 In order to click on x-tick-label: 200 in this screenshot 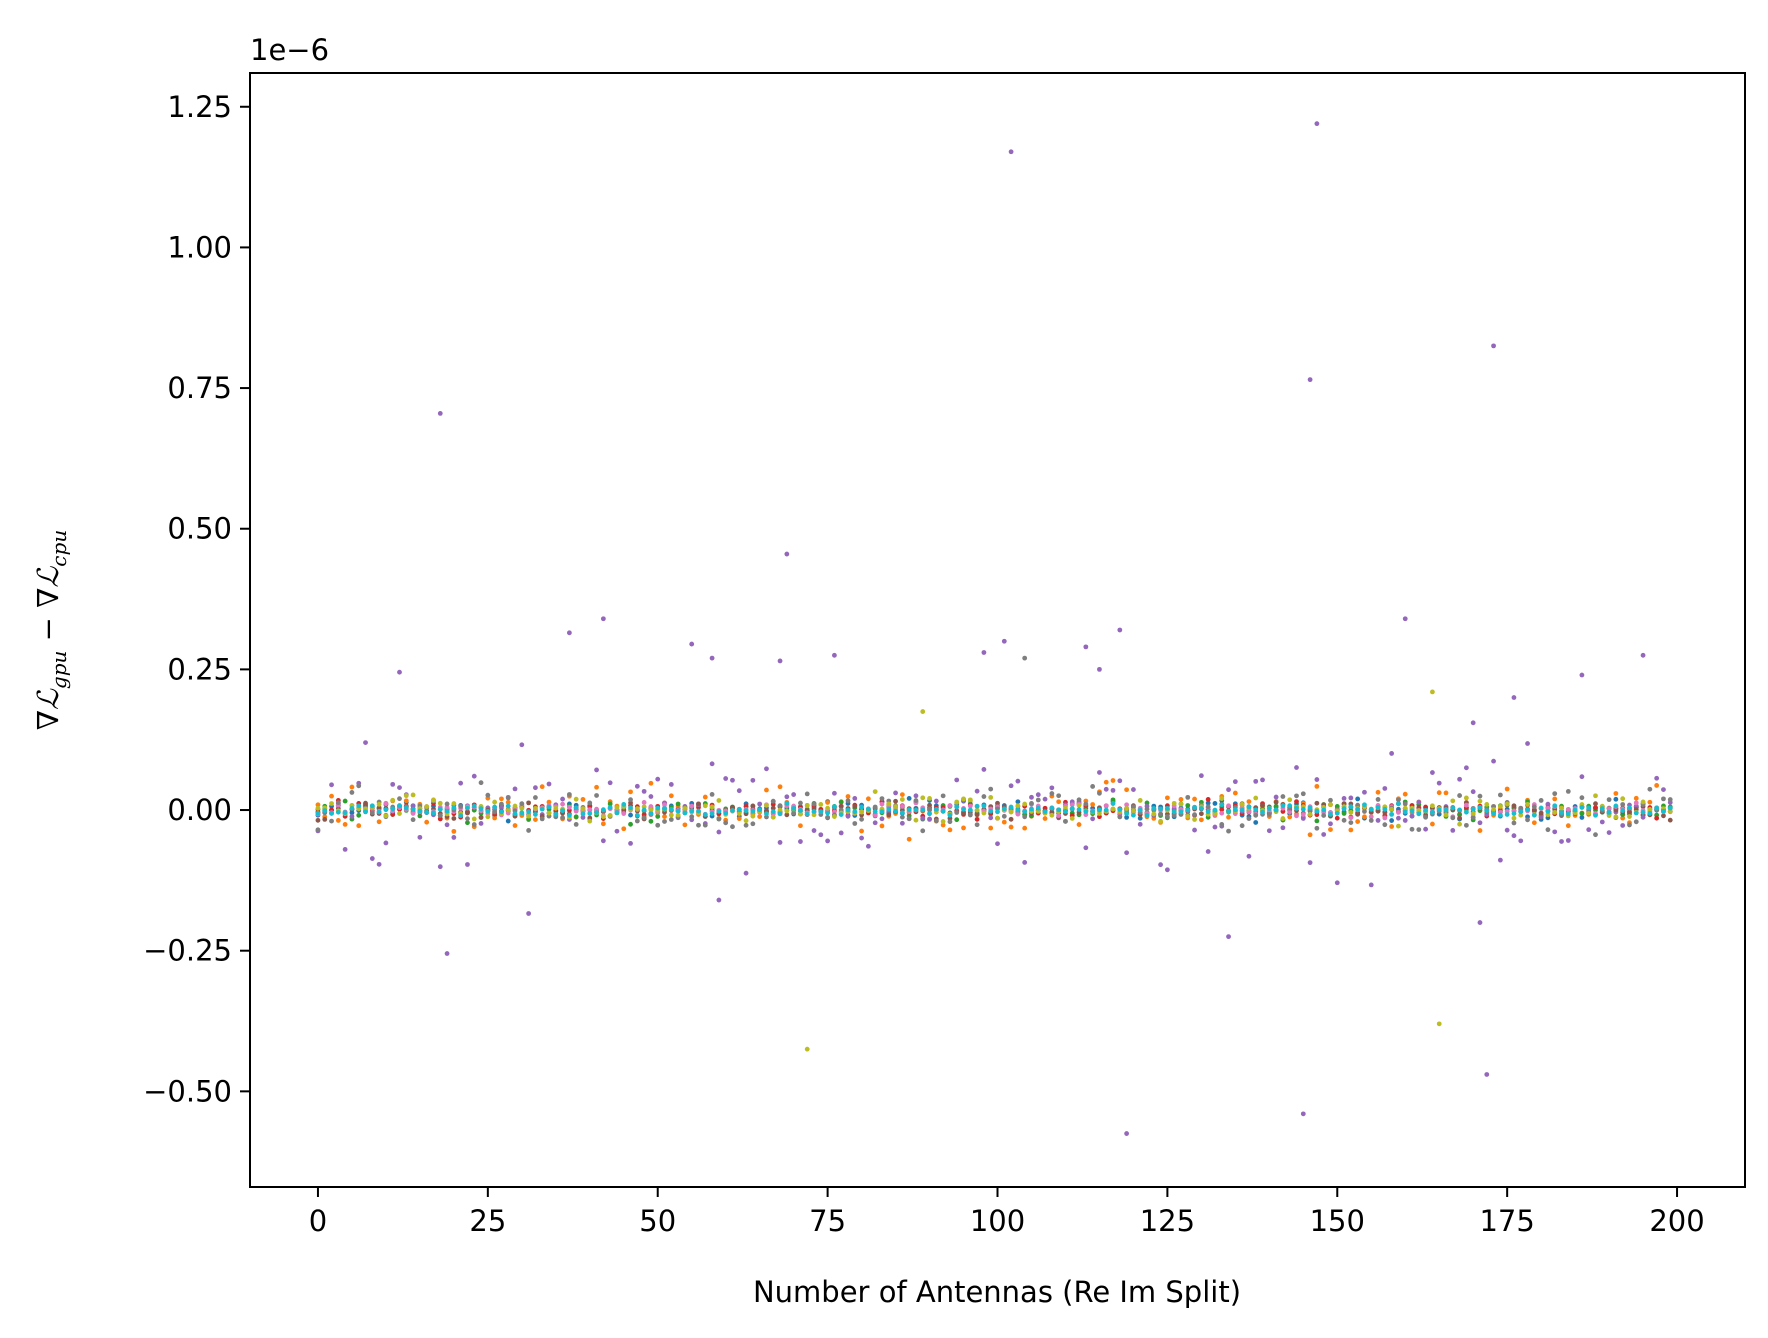, I will do `click(1676, 1221)`.